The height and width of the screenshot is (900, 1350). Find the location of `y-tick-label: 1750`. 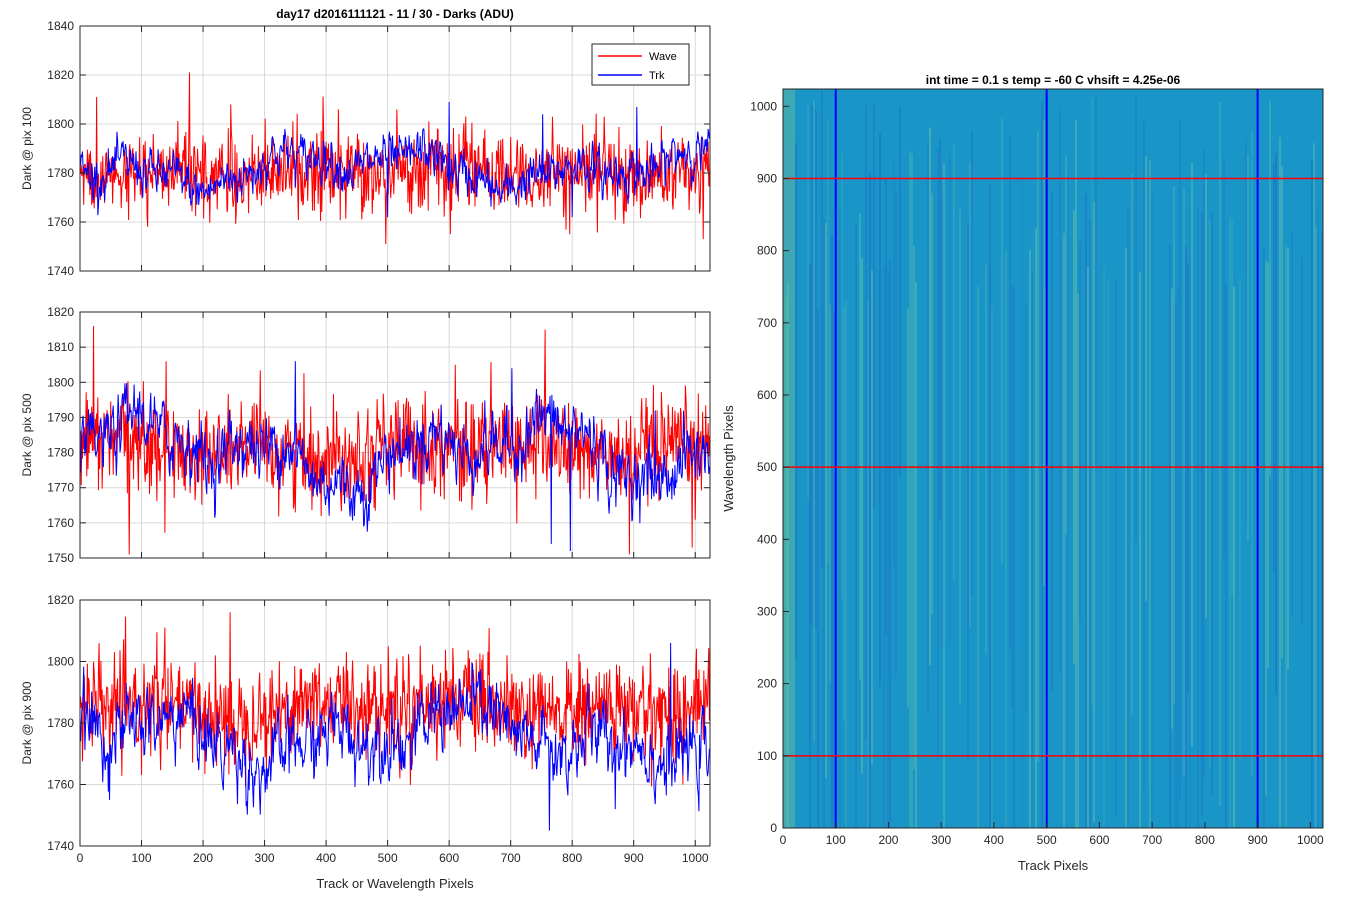

y-tick-label: 1750 is located at coordinates (60, 558).